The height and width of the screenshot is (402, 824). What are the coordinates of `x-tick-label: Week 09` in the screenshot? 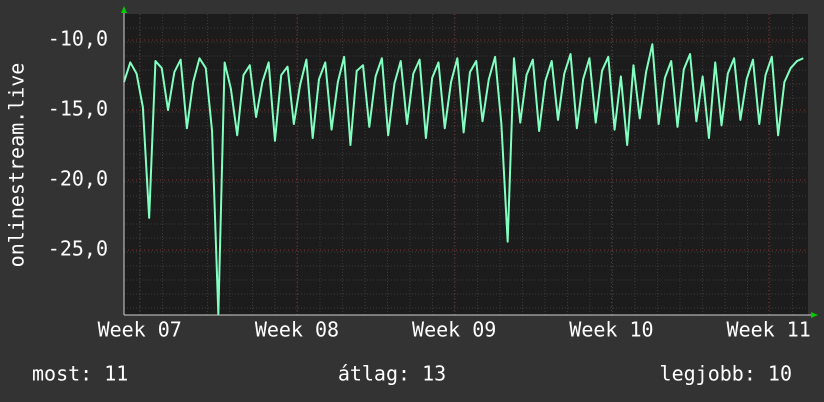 It's located at (454, 330).